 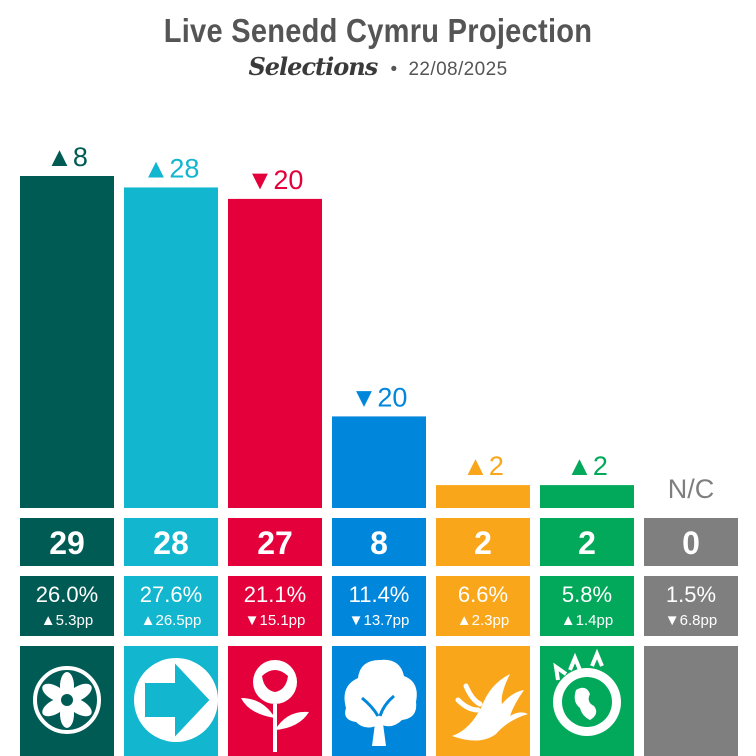 I want to click on vote-share-label: 26.0%, so click(x=67, y=594).